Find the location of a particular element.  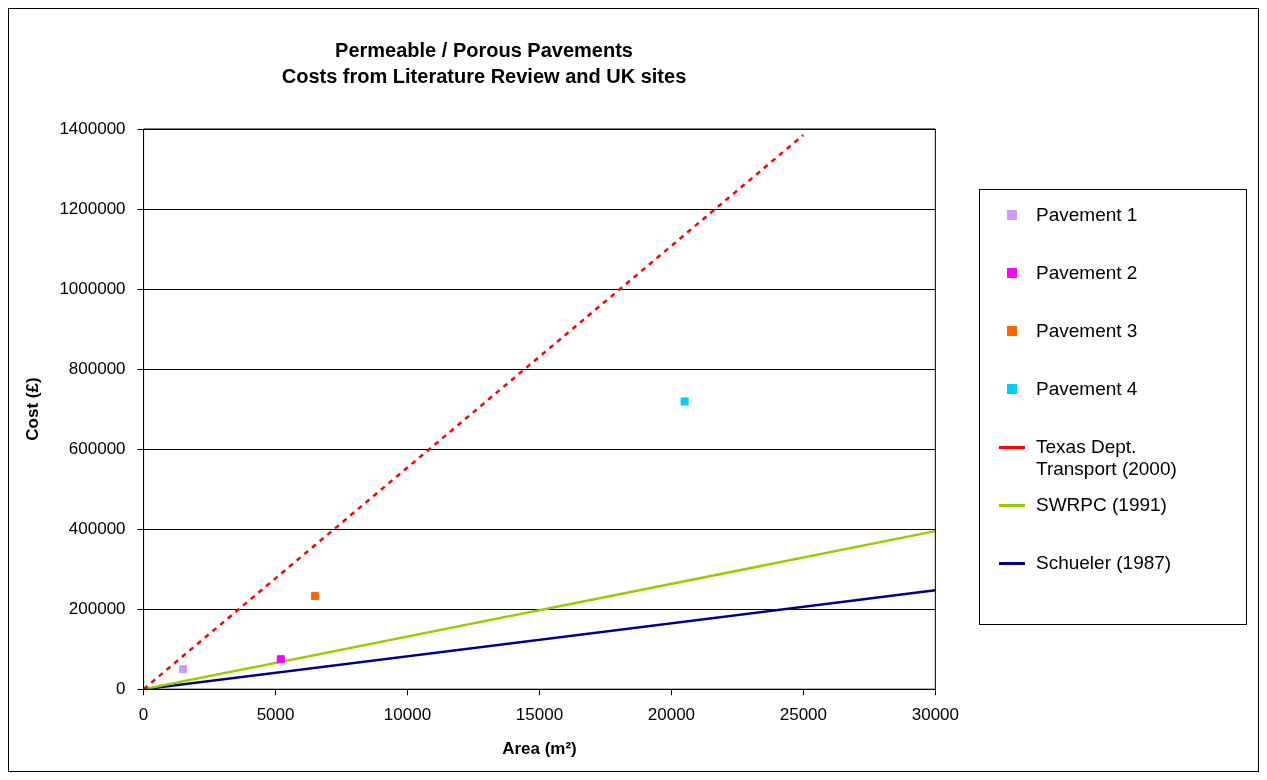

legend-label: Texas Dept. Transport (2000) is located at coordinates (1107, 458).